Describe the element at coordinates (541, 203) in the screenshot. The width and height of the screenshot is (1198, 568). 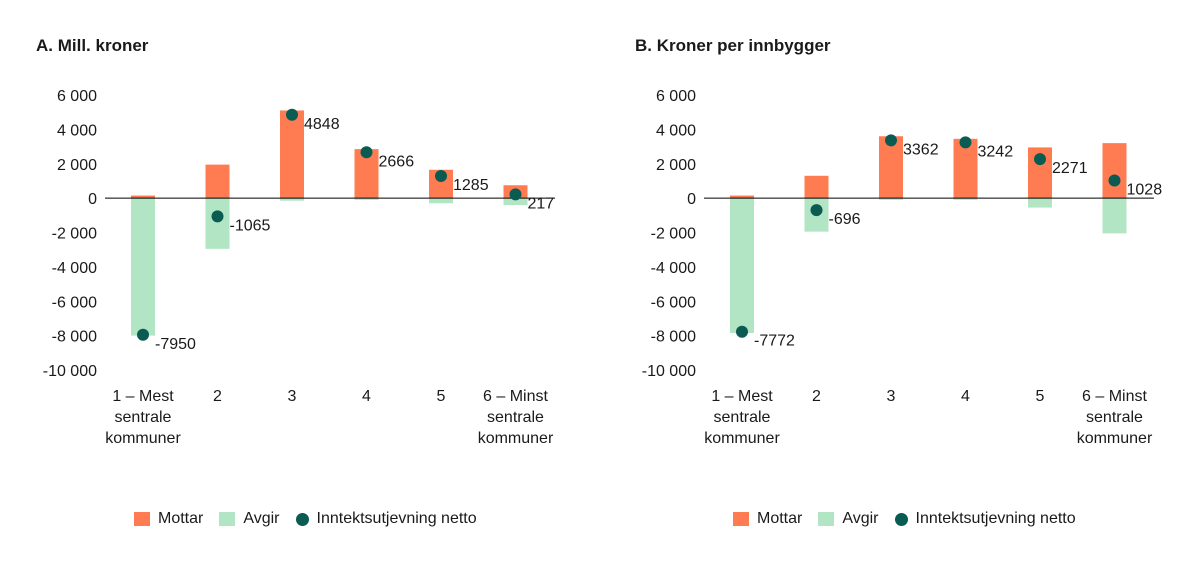
I see `data-label: 217` at that location.